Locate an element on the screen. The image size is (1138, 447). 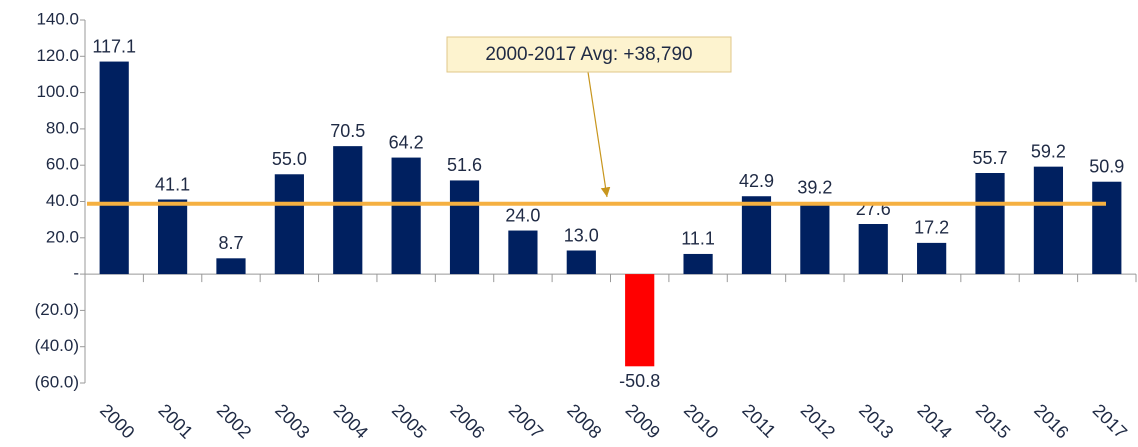
y-tick-label: 80.0 is located at coordinates (62, 127).